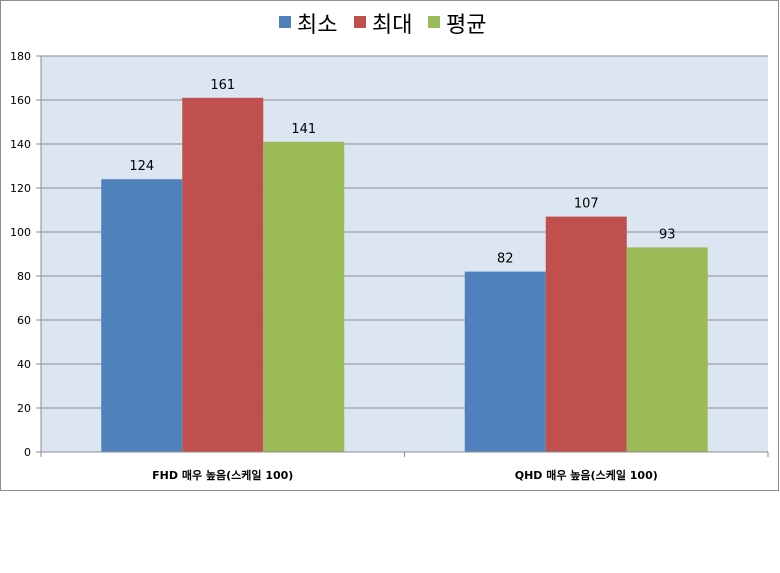 This screenshot has height=573, width=780. I want to click on data-label: 124, so click(141, 166).